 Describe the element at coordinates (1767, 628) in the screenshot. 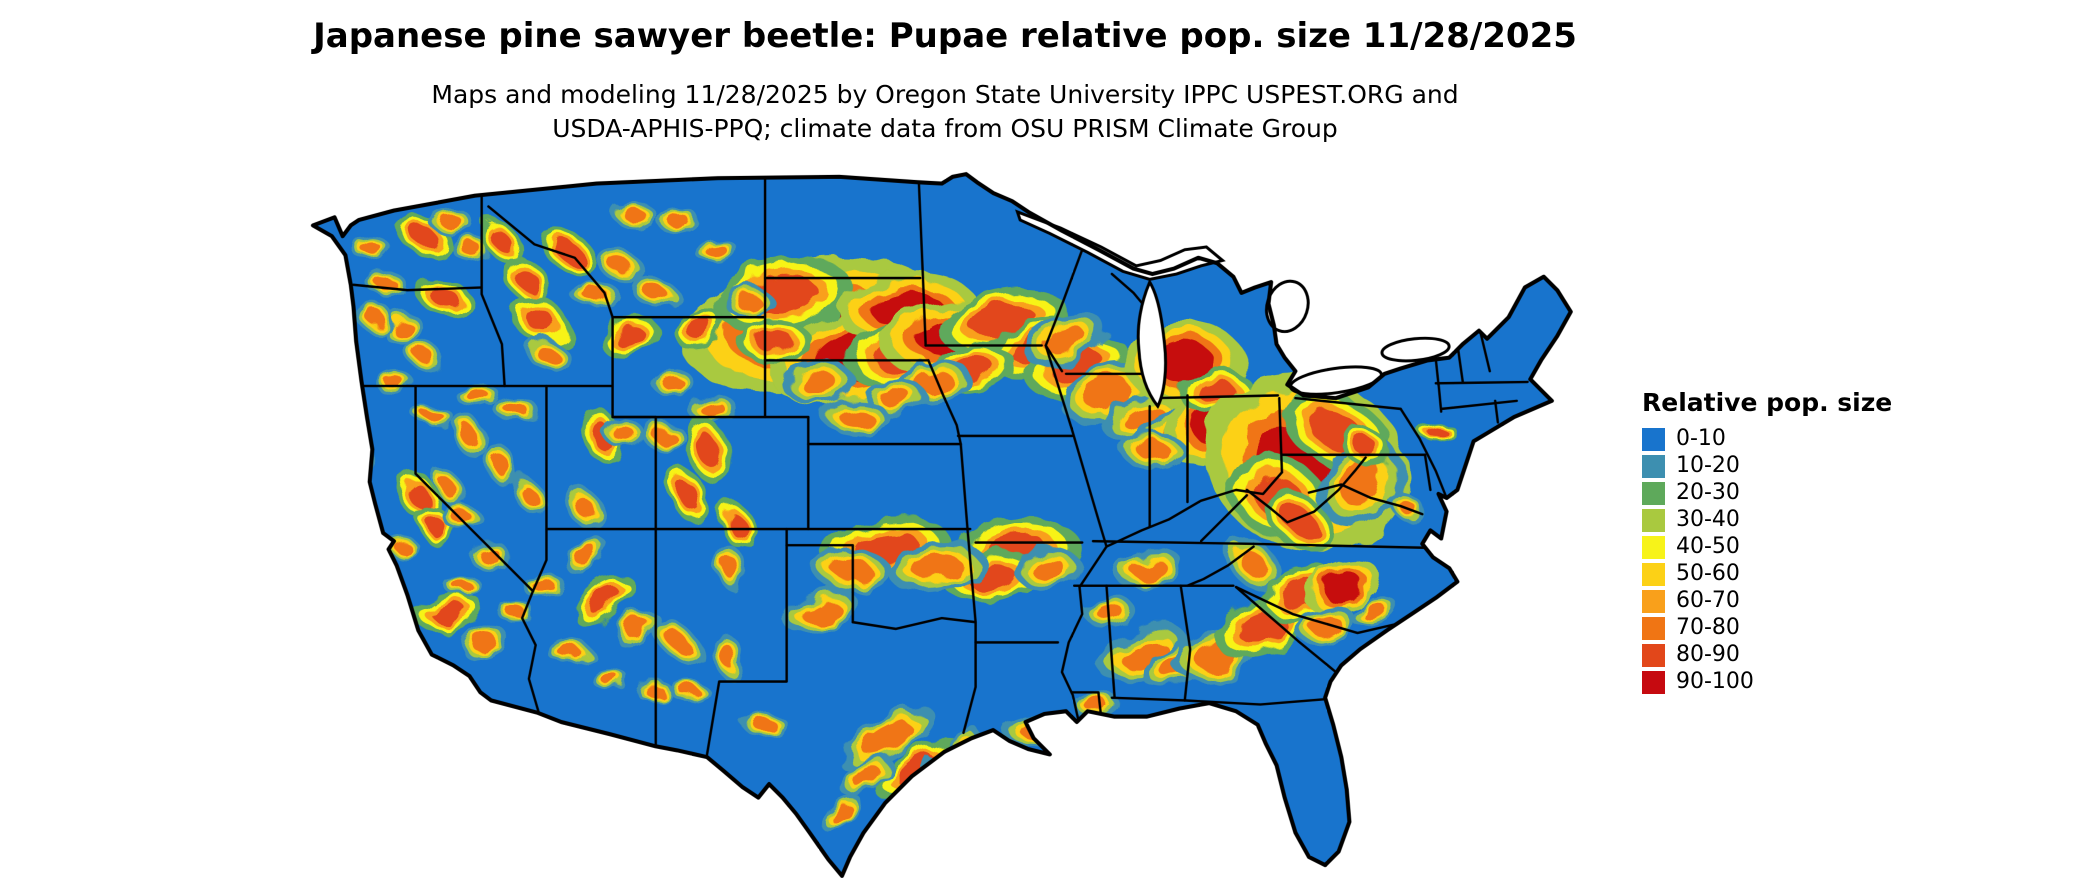

I see `legend-item: 70-80` at that location.